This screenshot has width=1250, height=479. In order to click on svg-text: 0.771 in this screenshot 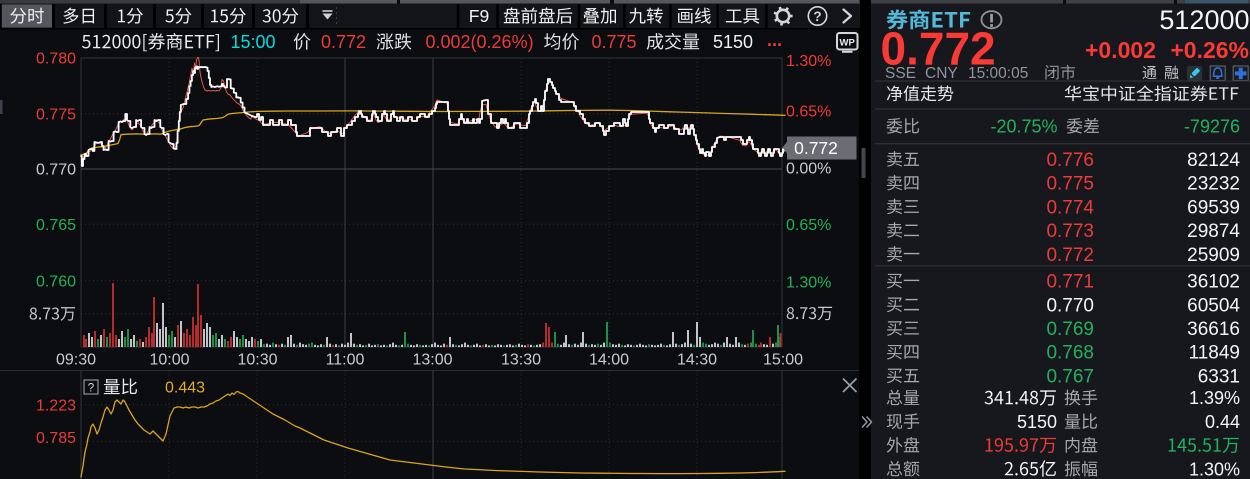, I will do `click(1070, 282)`.